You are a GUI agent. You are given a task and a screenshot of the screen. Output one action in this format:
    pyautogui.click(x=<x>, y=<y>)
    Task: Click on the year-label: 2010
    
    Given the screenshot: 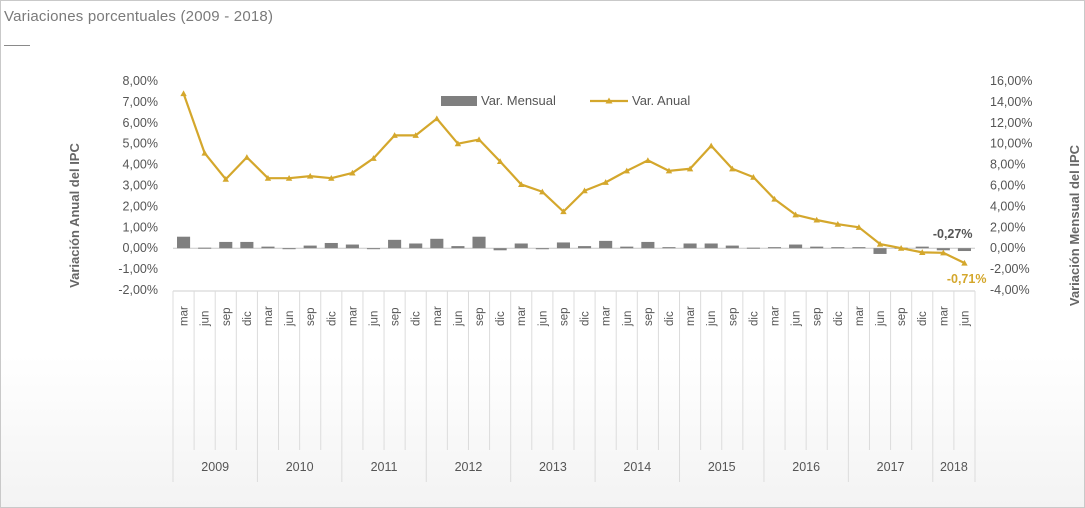 What is the action you would take?
    pyautogui.click(x=300, y=467)
    